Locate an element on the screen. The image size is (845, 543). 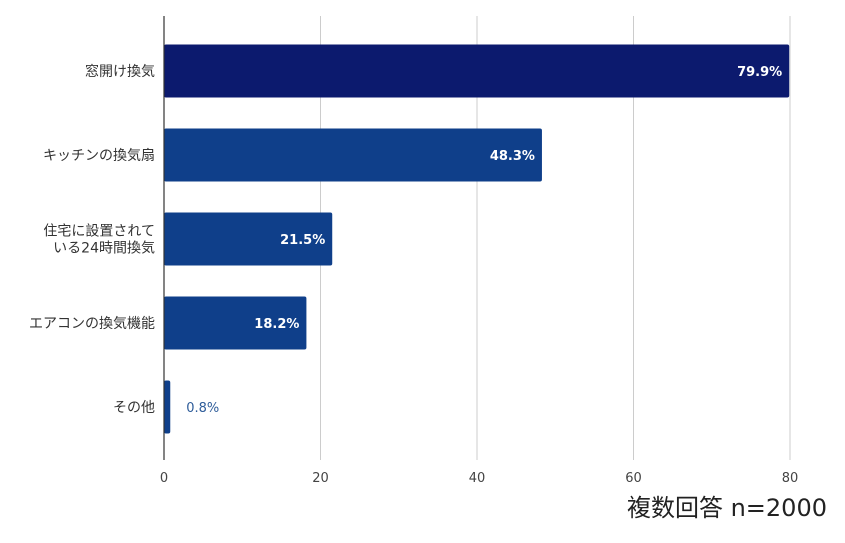
x-tick-0: 0 is located at coordinates (164, 478).